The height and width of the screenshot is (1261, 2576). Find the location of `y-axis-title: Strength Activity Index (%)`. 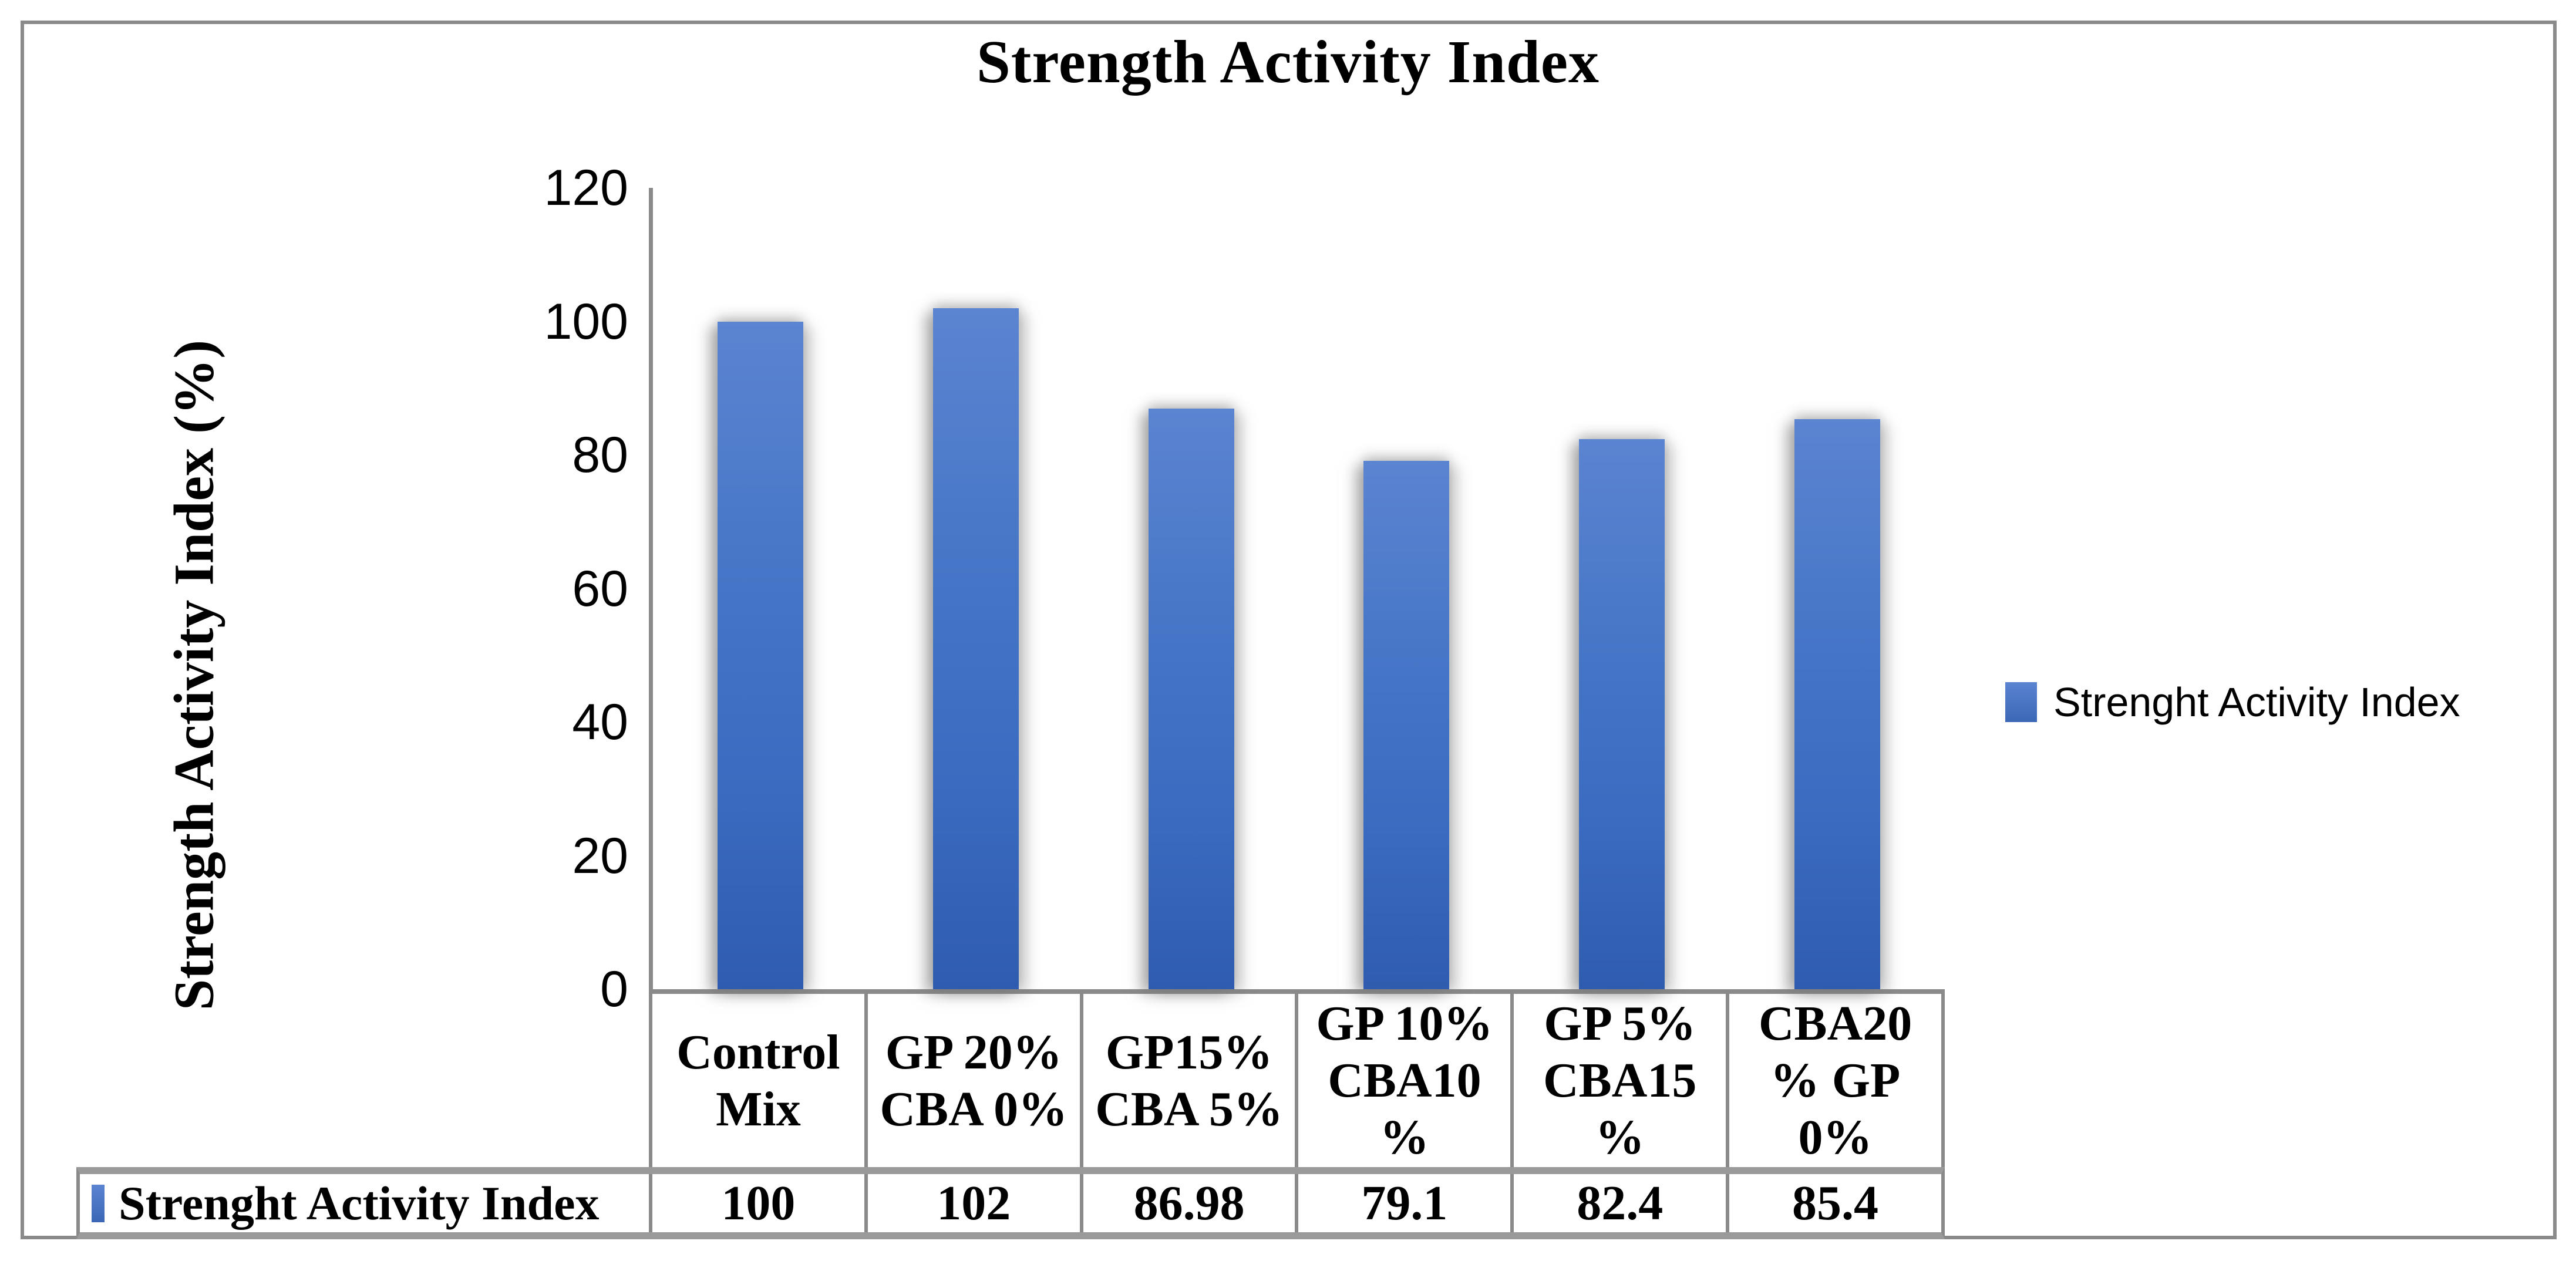

y-axis-title: Strength Activity Index (%) is located at coordinates (193, 675).